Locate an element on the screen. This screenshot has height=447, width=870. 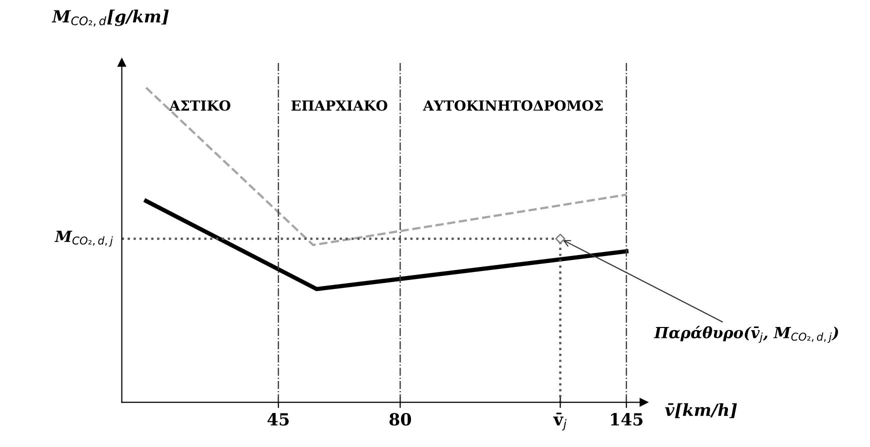
x-tick-label: 145 is located at coordinates (627, 419).